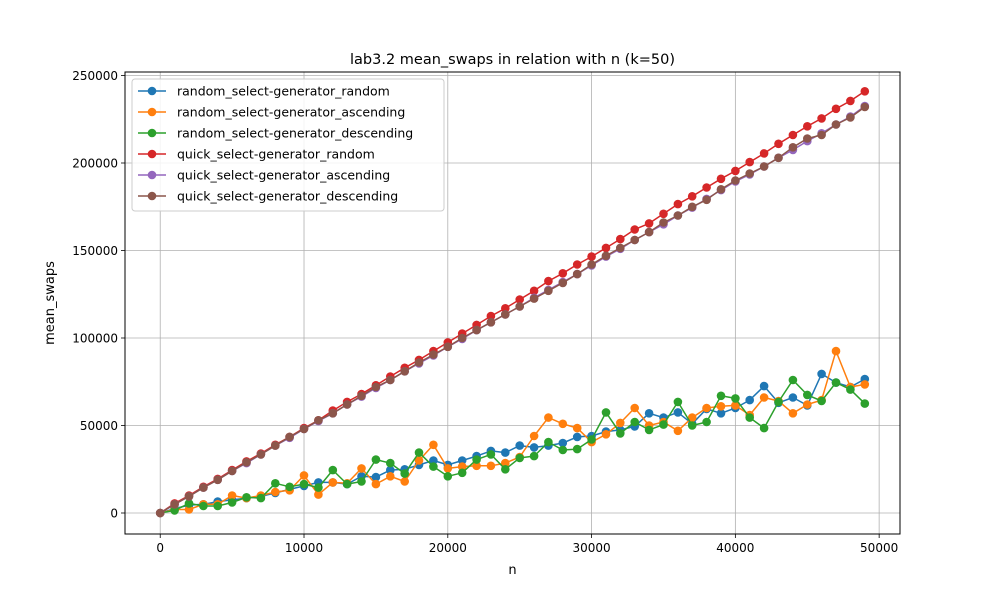  I want to click on x-axis-label: n, so click(512, 570).